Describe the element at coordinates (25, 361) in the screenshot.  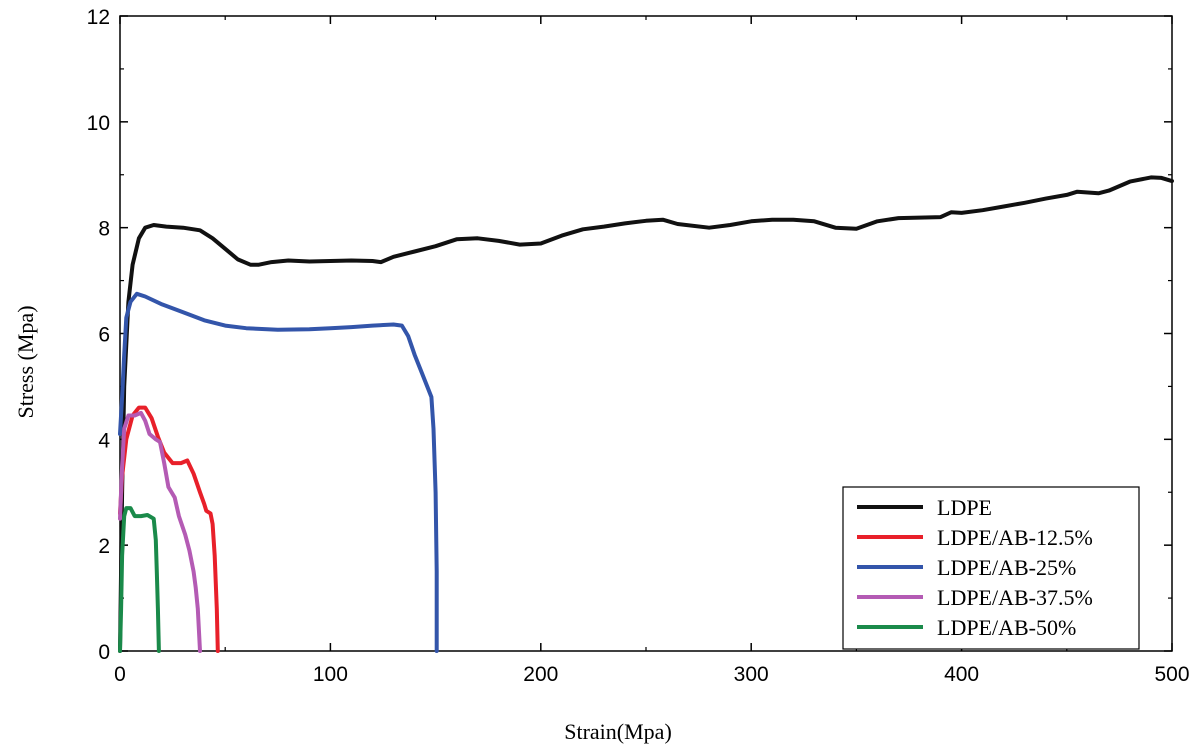
I see `y-axis-title: Stress (Mpa)` at that location.